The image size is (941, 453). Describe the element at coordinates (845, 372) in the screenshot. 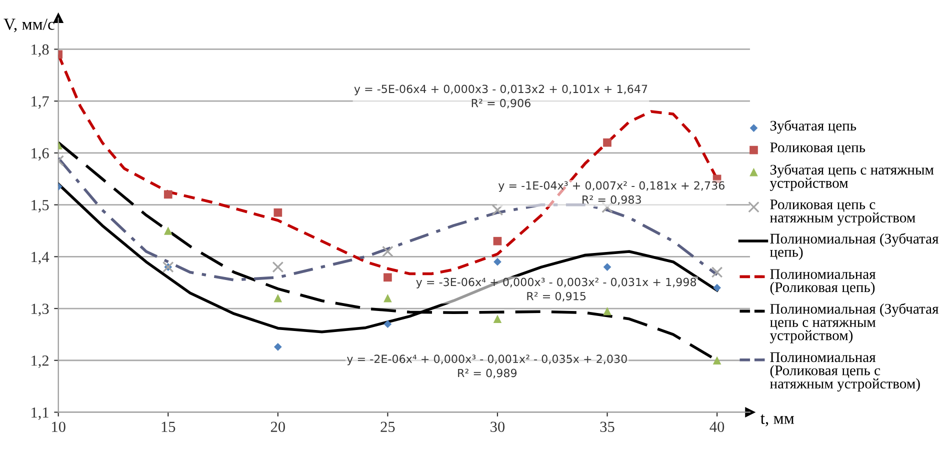

I see `legend-label: Полиномиальная (Роликовая цепь с натяжным устройством)` at that location.